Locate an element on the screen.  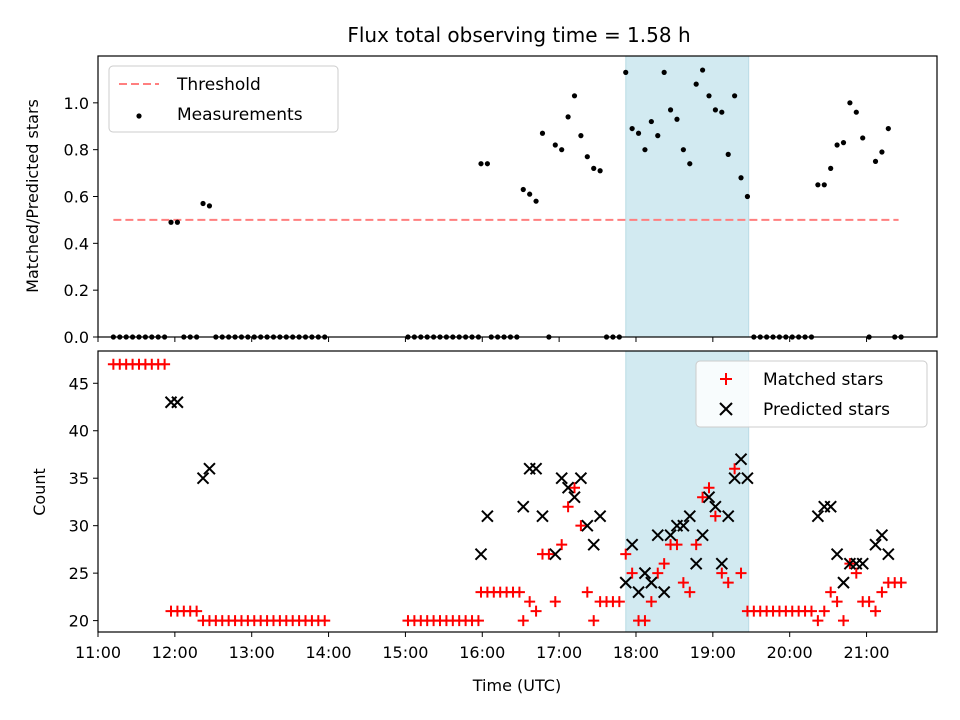
top-y-tick-label: 0.4 is located at coordinates (76, 243).